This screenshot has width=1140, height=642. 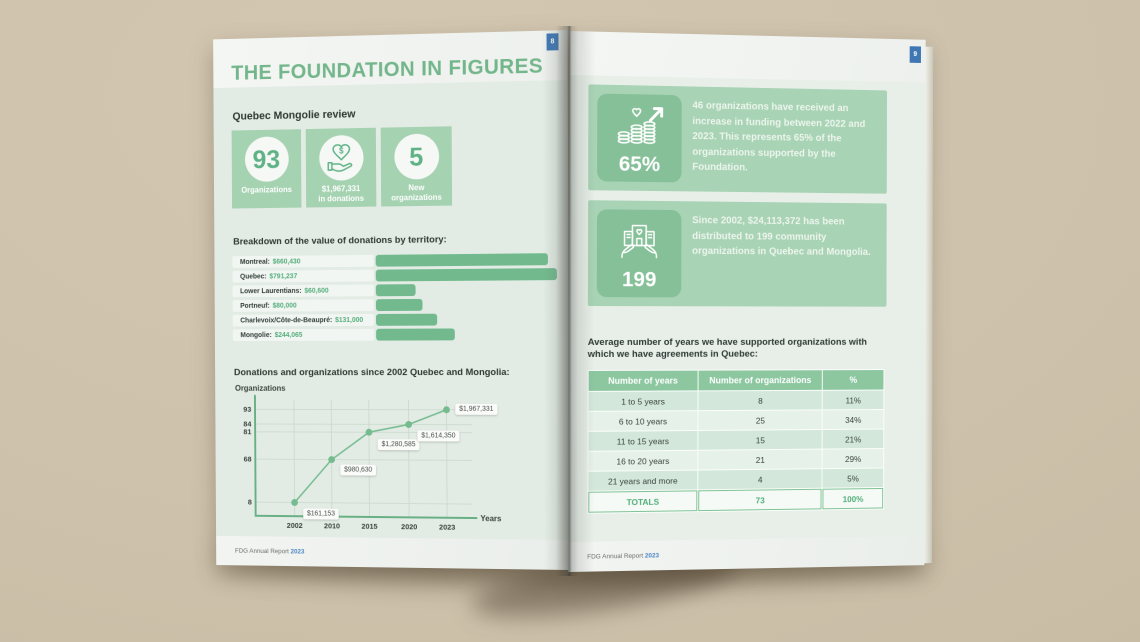 I want to click on svg-text: 2015, so click(x=369, y=526).